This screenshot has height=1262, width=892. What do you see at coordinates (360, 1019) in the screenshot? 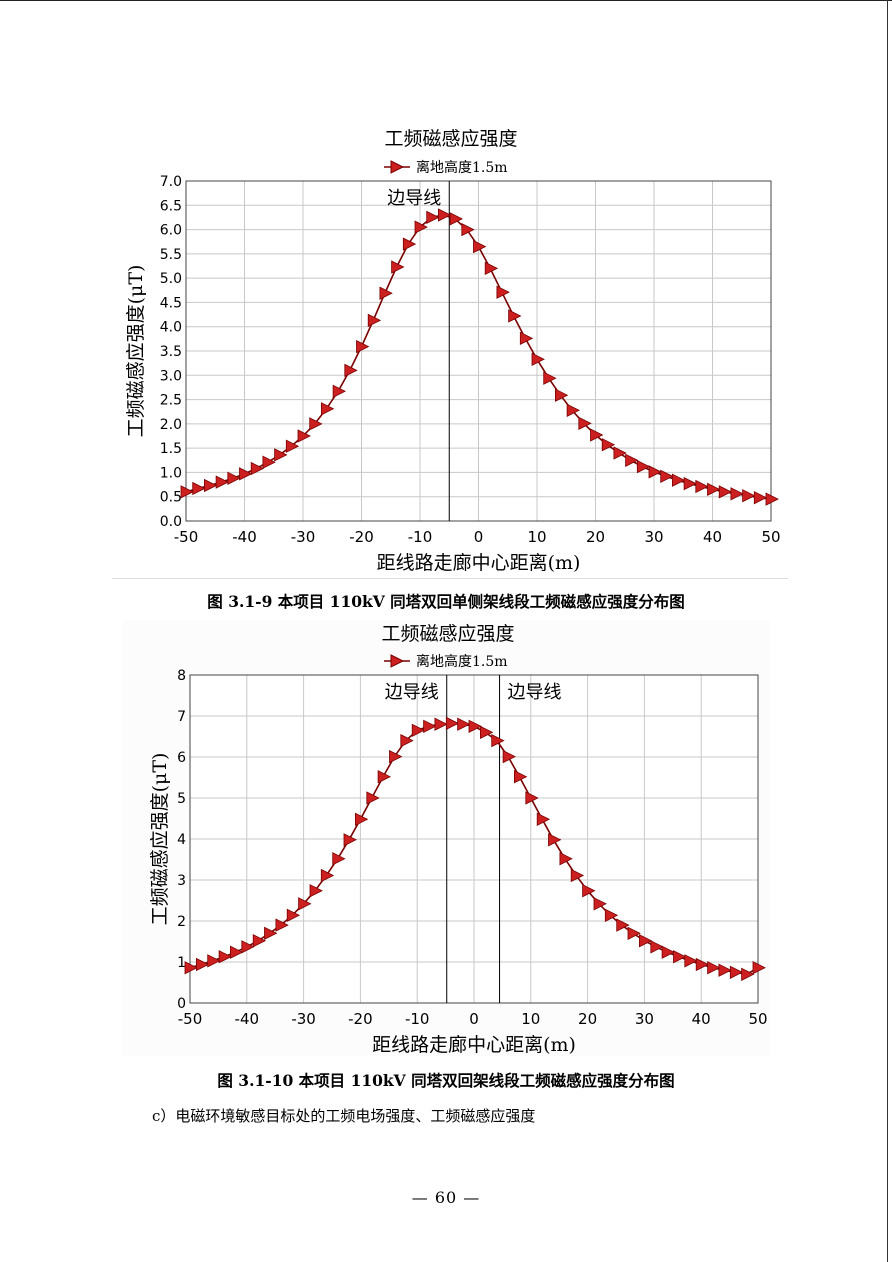
I see `chart-2-x-tick-label: -20` at bounding box center [360, 1019].